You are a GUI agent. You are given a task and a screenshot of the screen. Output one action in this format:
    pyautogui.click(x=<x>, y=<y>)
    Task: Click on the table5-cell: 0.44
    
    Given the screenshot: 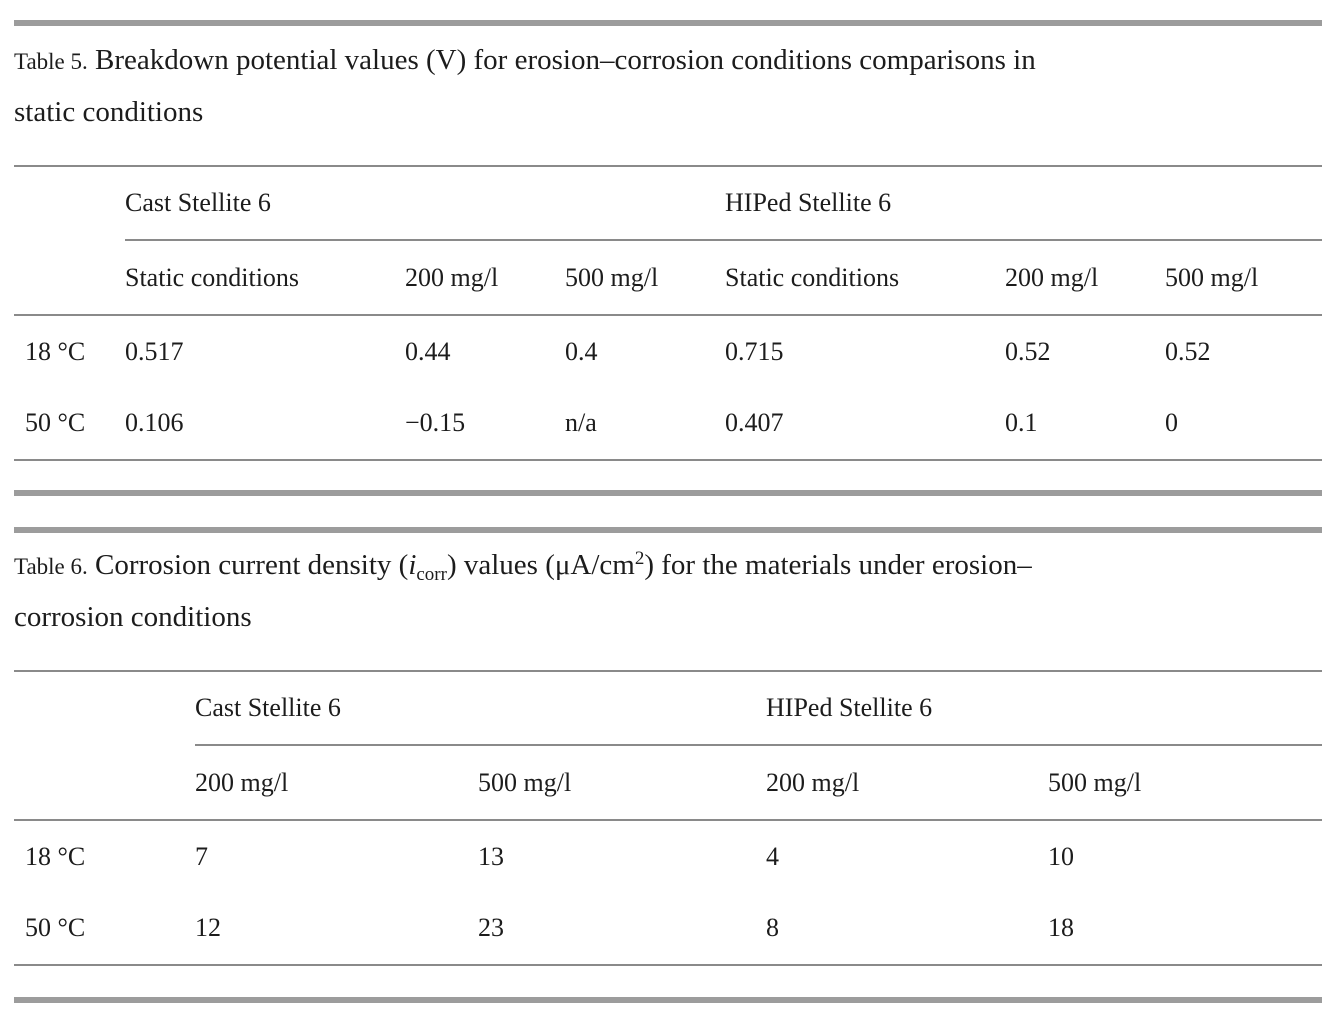 What is the action you would take?
    pyautogui.click(x=428, y=351)
    